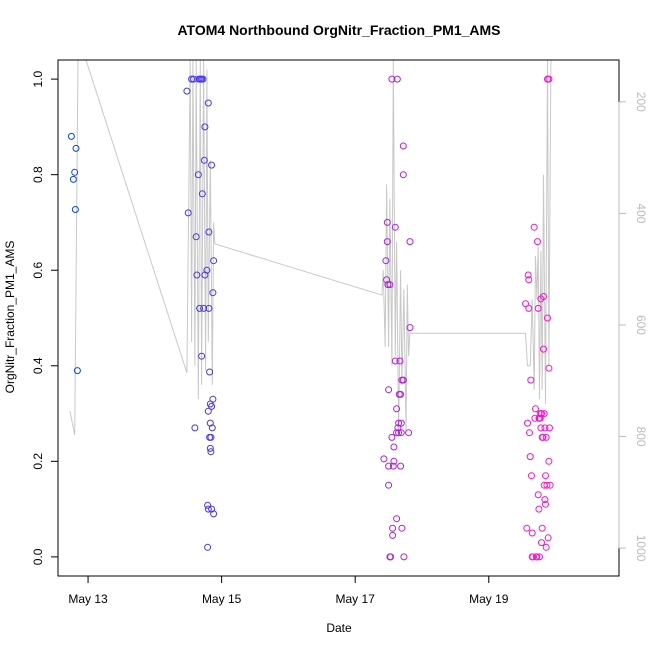  I want to click on y-tick-label: 0.4, so click(38, 365).